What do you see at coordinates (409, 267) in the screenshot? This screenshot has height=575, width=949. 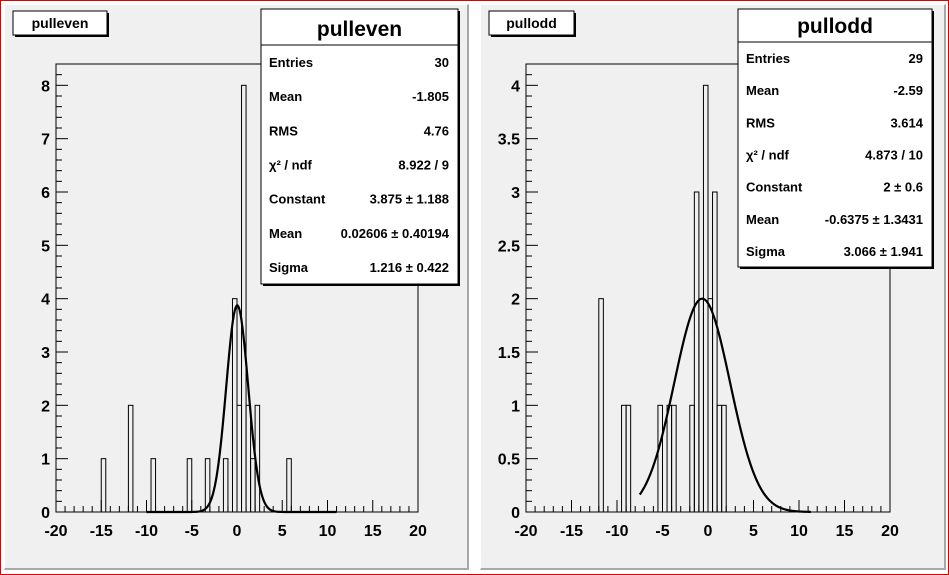 I see `stats-row-value: 1.216 ± 0.422` at bounding box center [409, 267].